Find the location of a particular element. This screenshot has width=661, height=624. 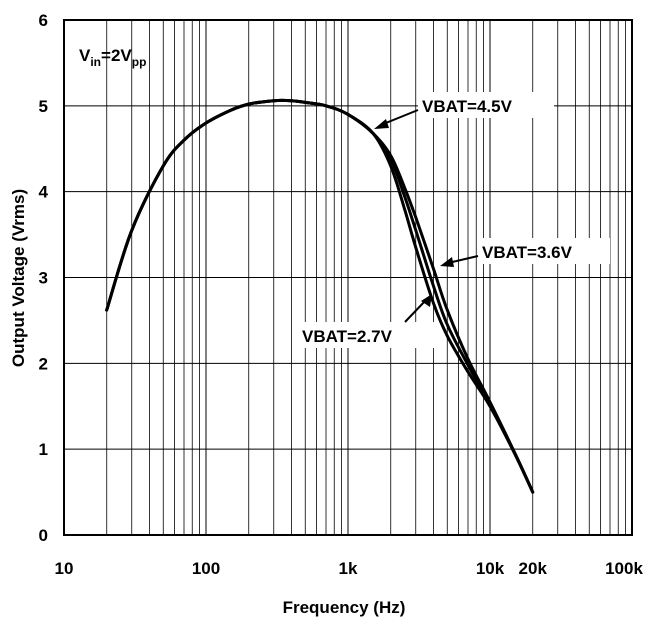

vin-annotation: Vin=2Vpp is located at coordinates (112, 57).